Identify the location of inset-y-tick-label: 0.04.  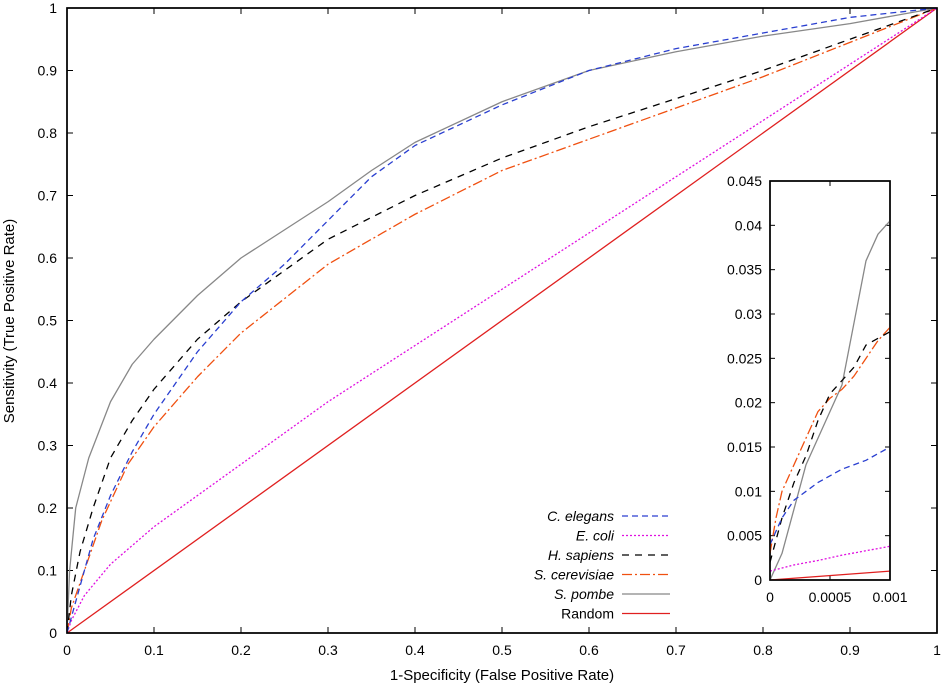
(748, 225).